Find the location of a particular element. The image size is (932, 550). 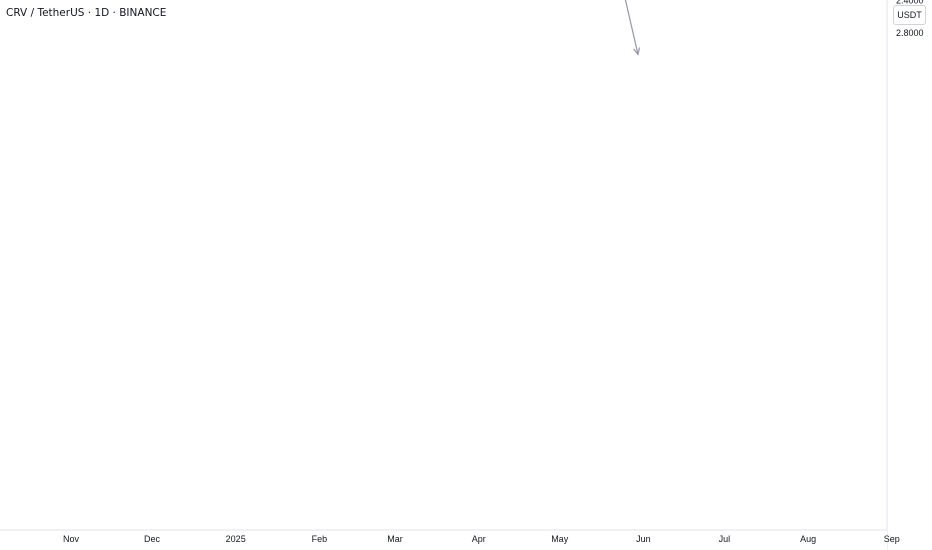

time-axis is located at coordinates (443, 540).